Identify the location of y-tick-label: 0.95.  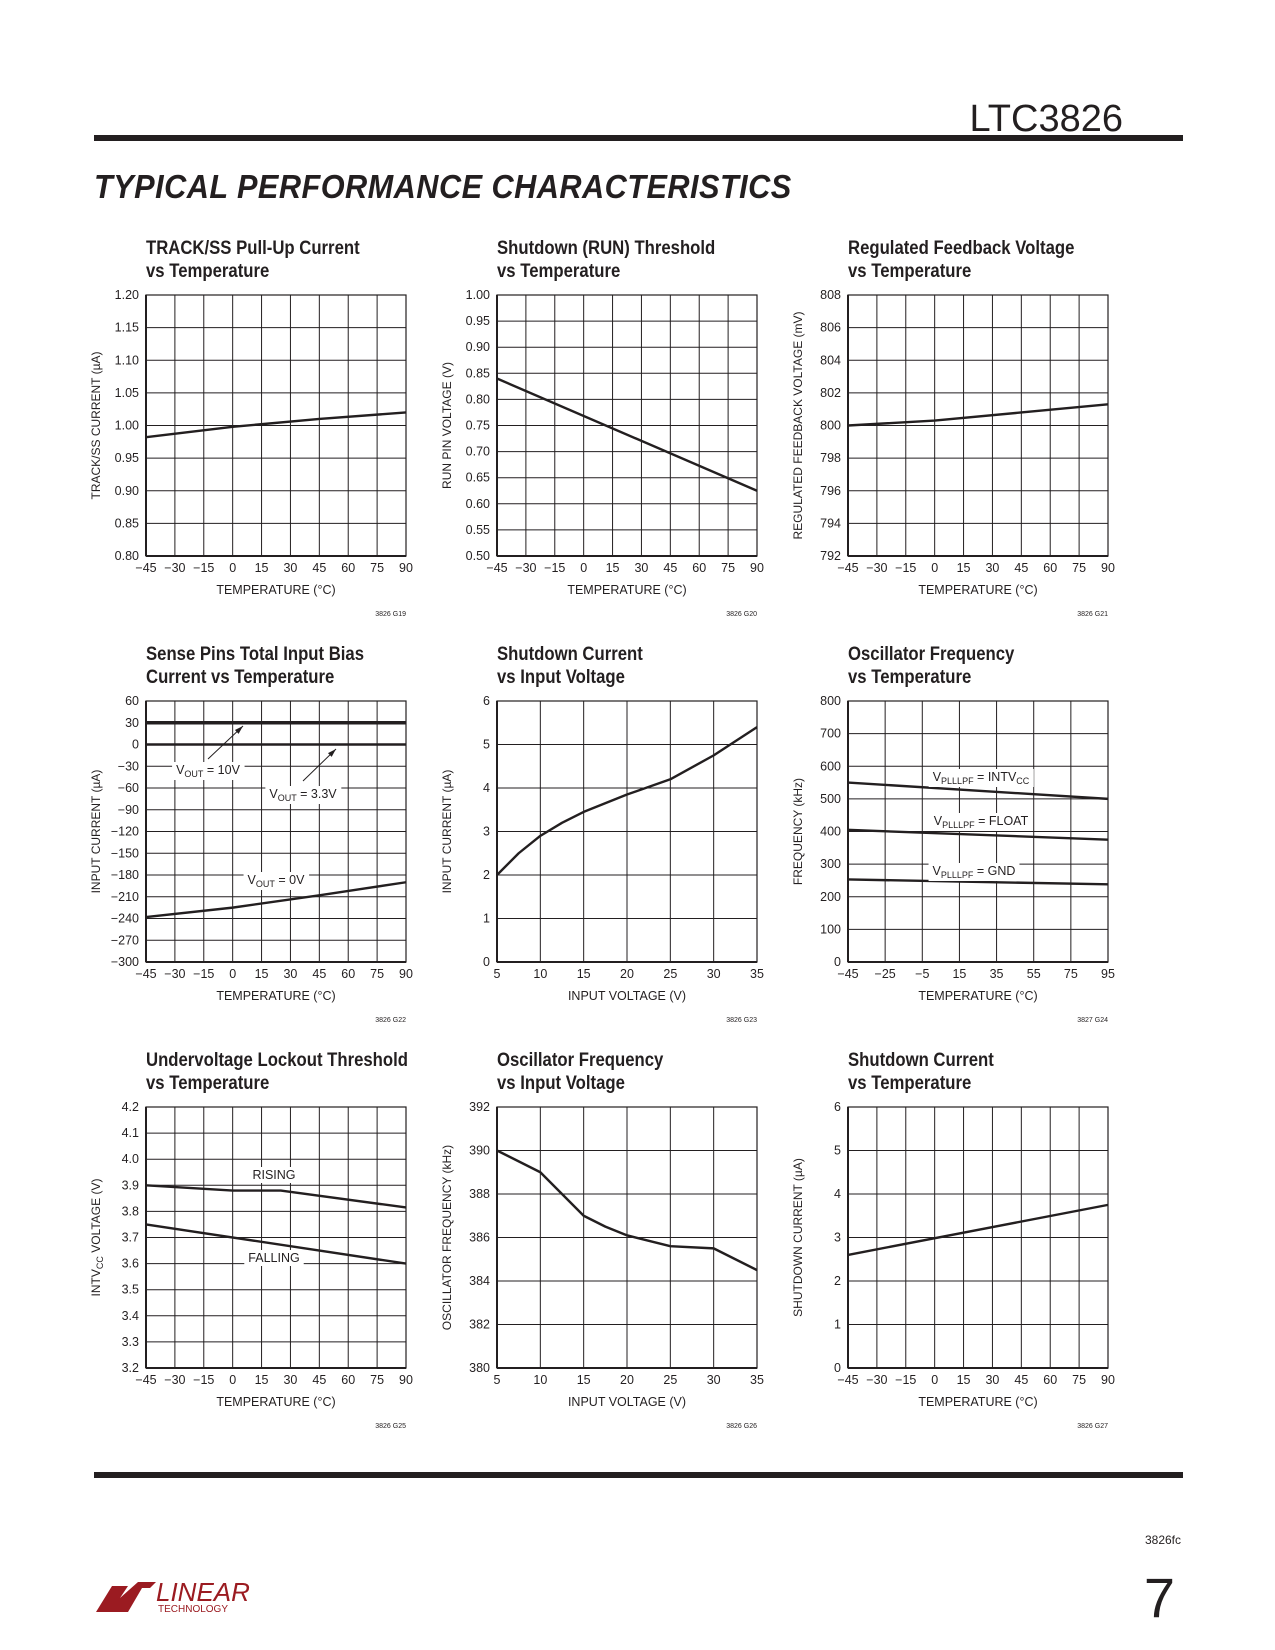
(478, 321).